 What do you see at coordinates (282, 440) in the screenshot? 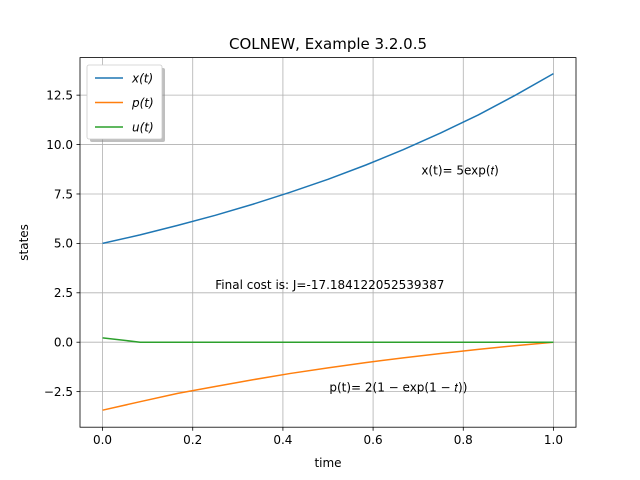
I see `x-tick-label: 0.4` at bounding box center [282, 440].